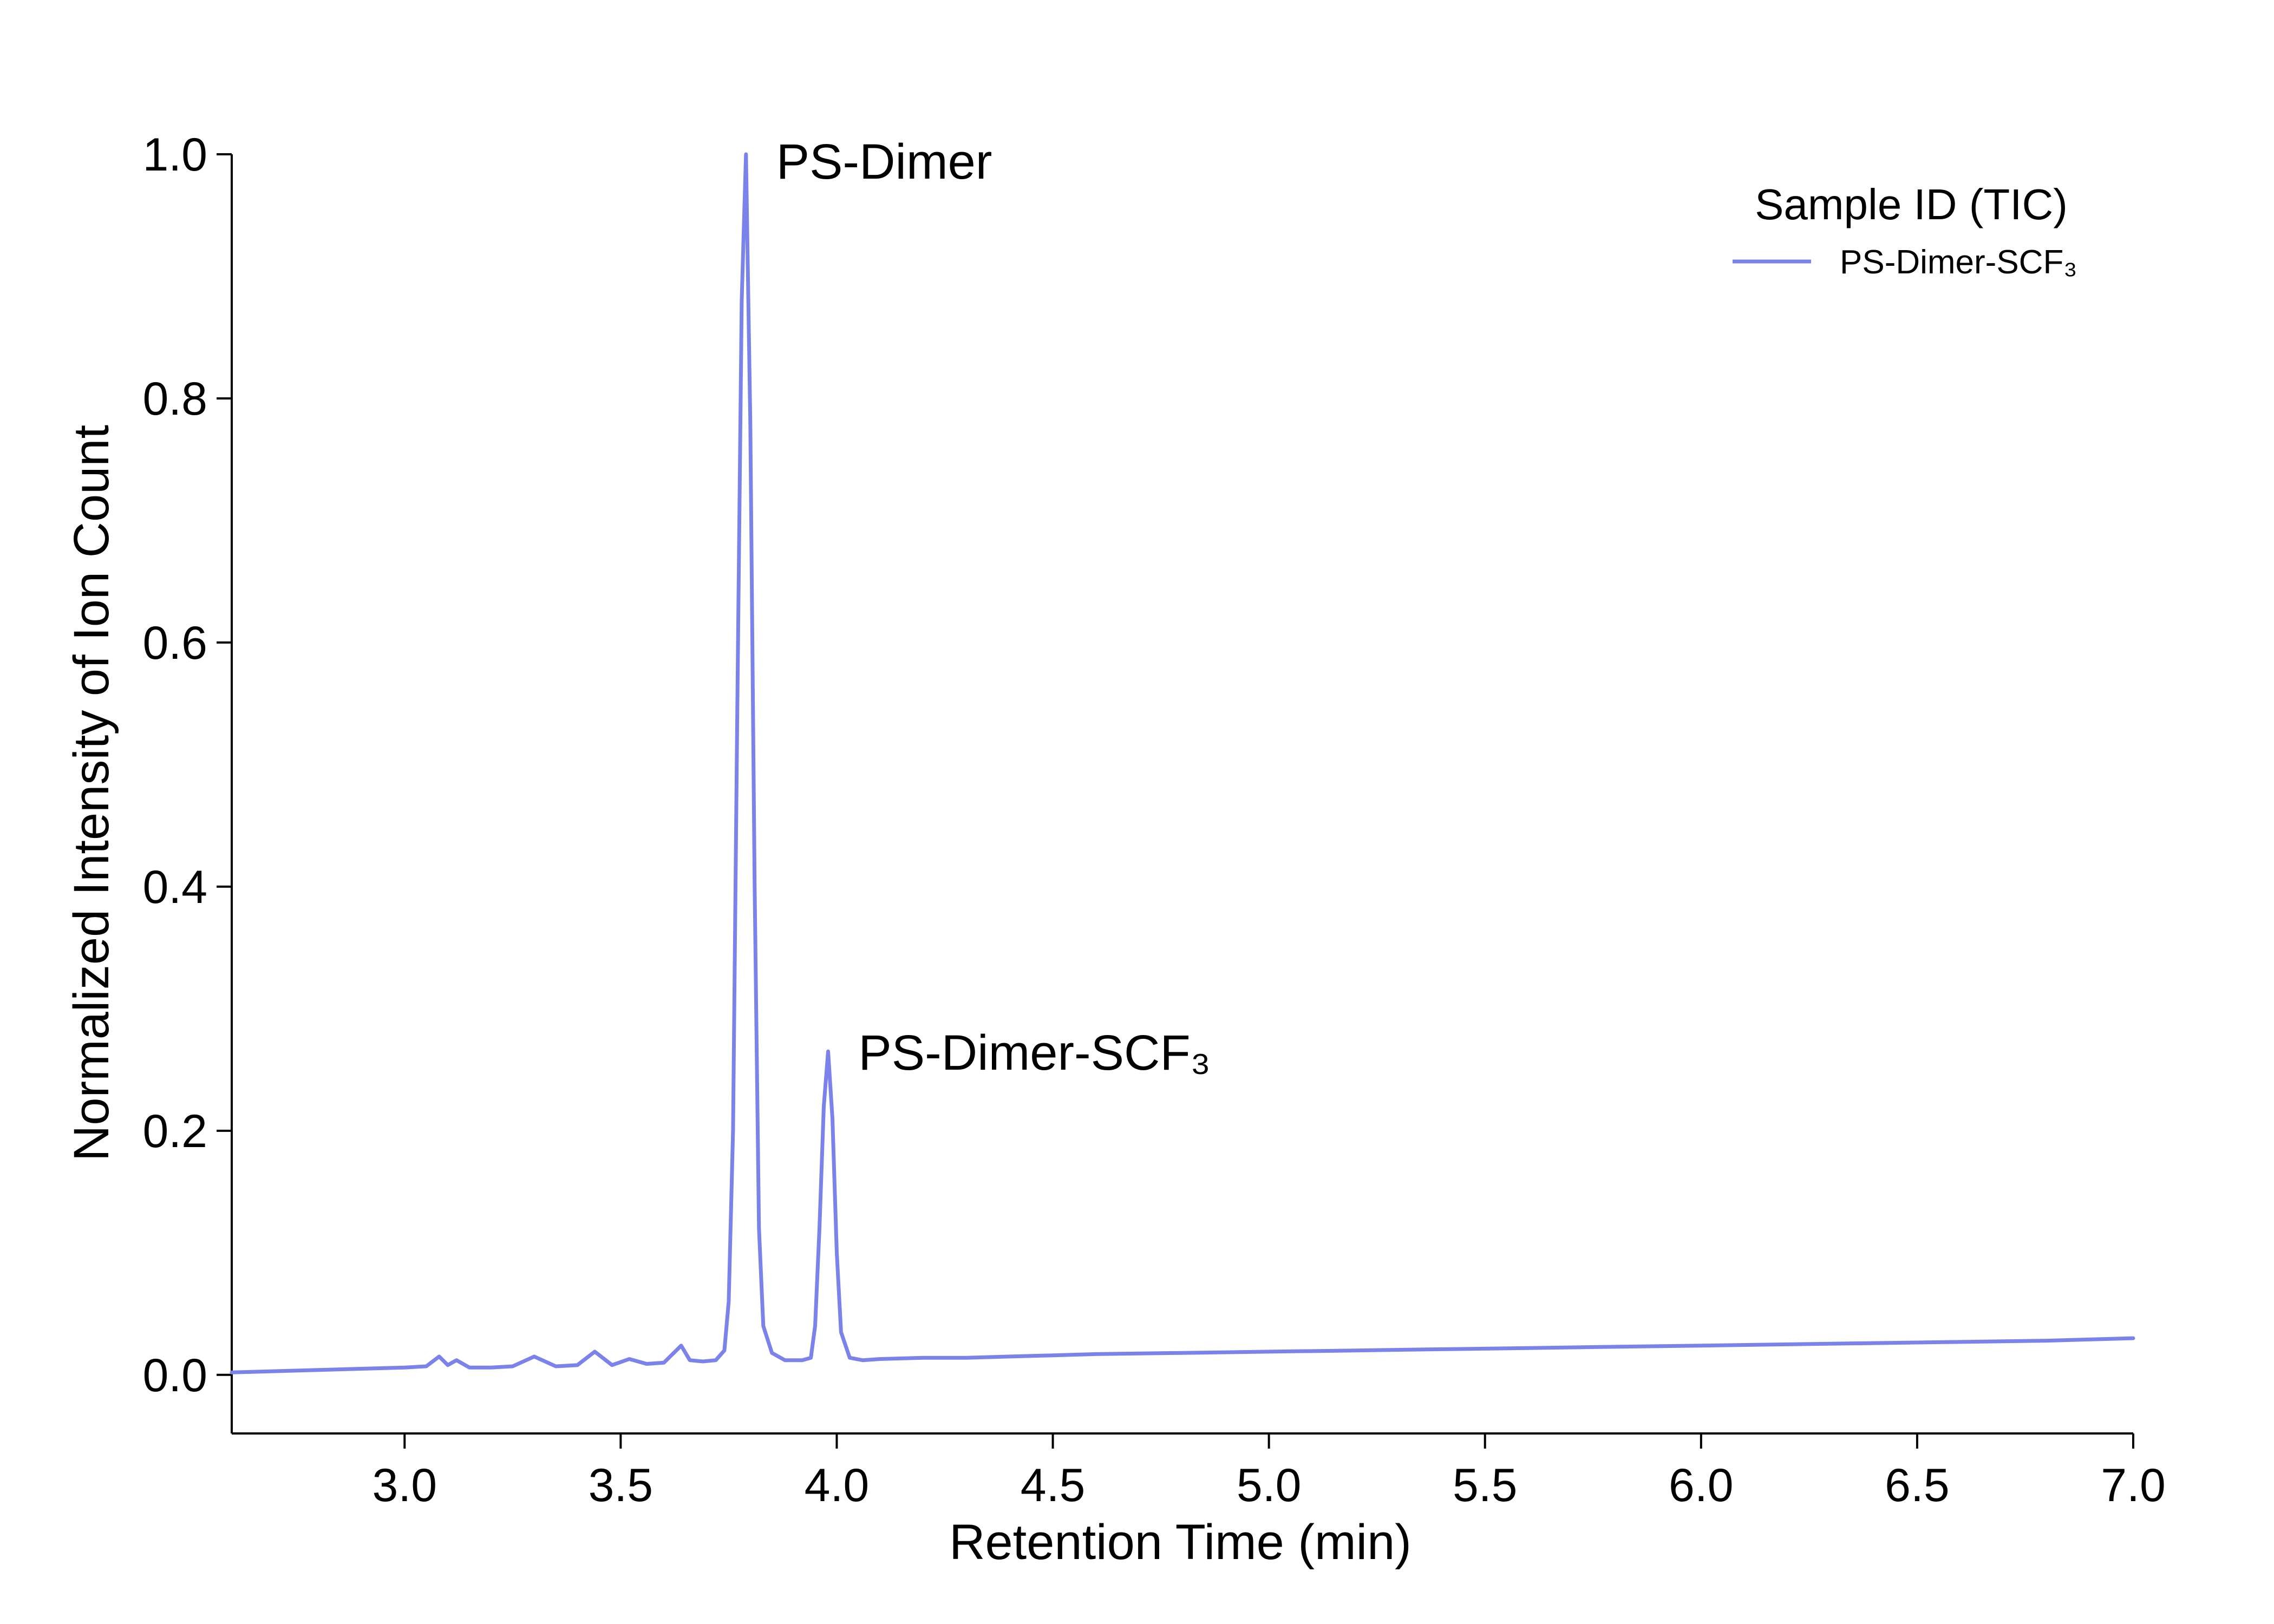  I want to click on peak-annotation: PS-Dimer, so click(884, 161).